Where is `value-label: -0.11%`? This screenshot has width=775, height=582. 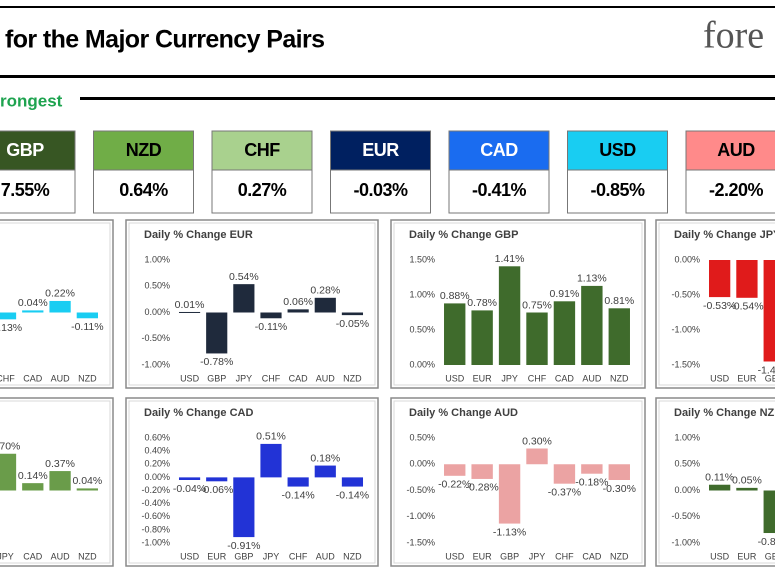 value-label: -0.11% is located at coordinates (87, 327).